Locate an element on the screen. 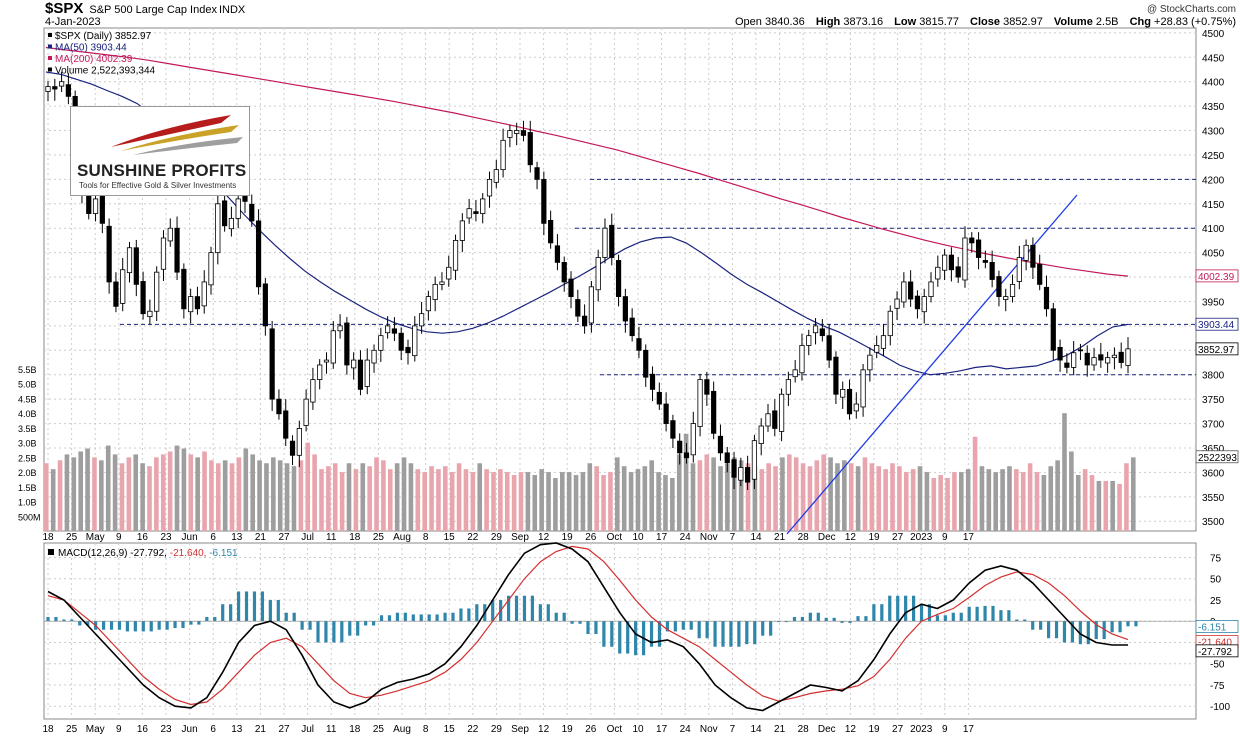  legend-entry: MA(50) 3903.44 is located at coordinates (91, 48).